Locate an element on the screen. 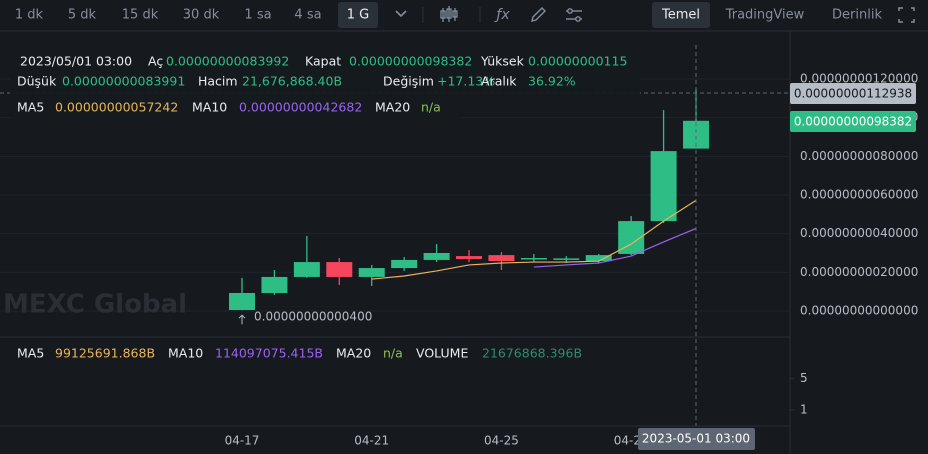 The height and width of the screenshot is (454, 928). x-tick-label: 04-25 is located at coordinates (501, 441).